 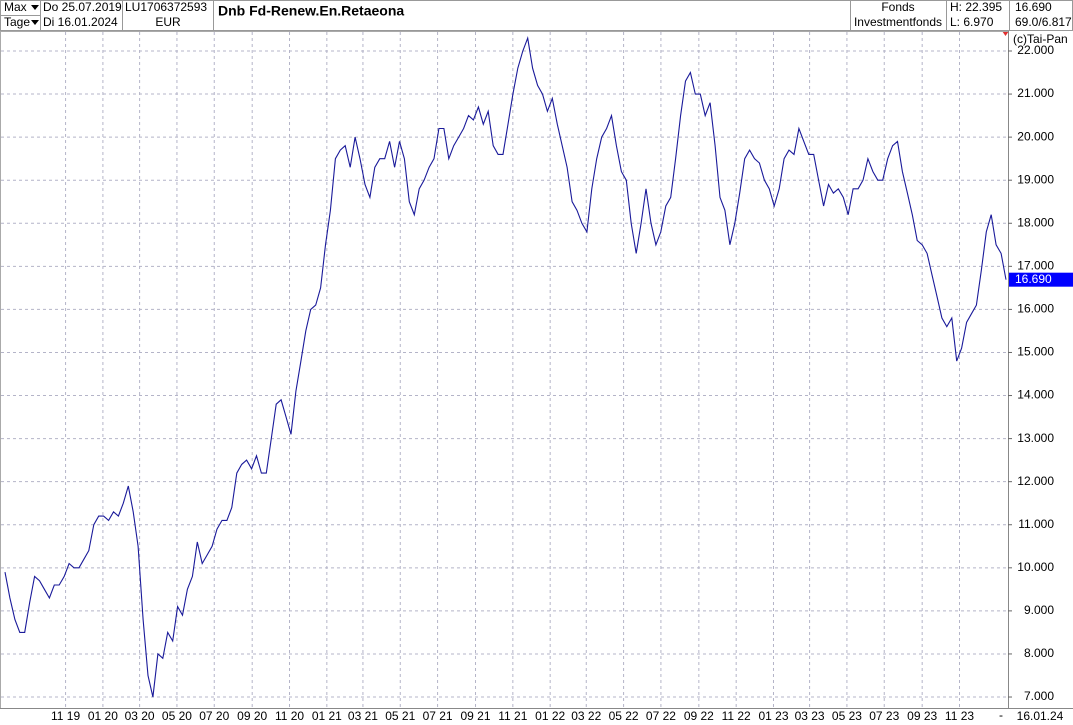 I want to click on y-tick-label: 9.000, so click(x=1039, y=610).